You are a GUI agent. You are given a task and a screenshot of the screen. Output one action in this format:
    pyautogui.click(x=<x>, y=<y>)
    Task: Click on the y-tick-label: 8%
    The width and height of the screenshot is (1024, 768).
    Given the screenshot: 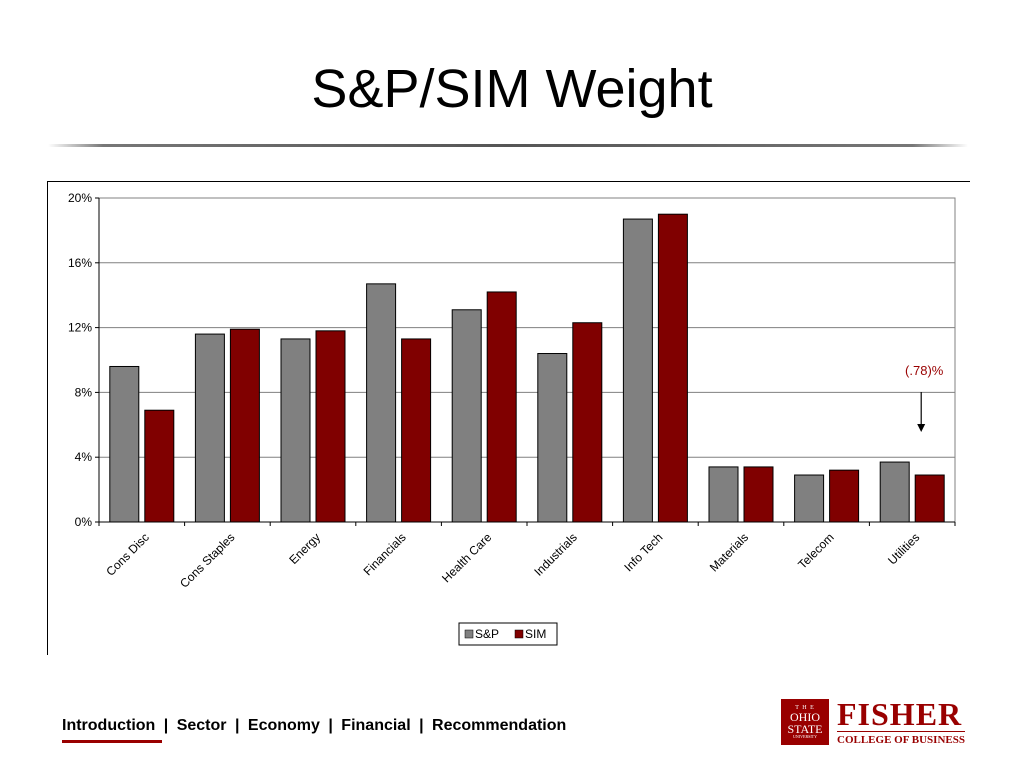 What is the action you would take?
    pyautogui.click(x=84, y=392)
    